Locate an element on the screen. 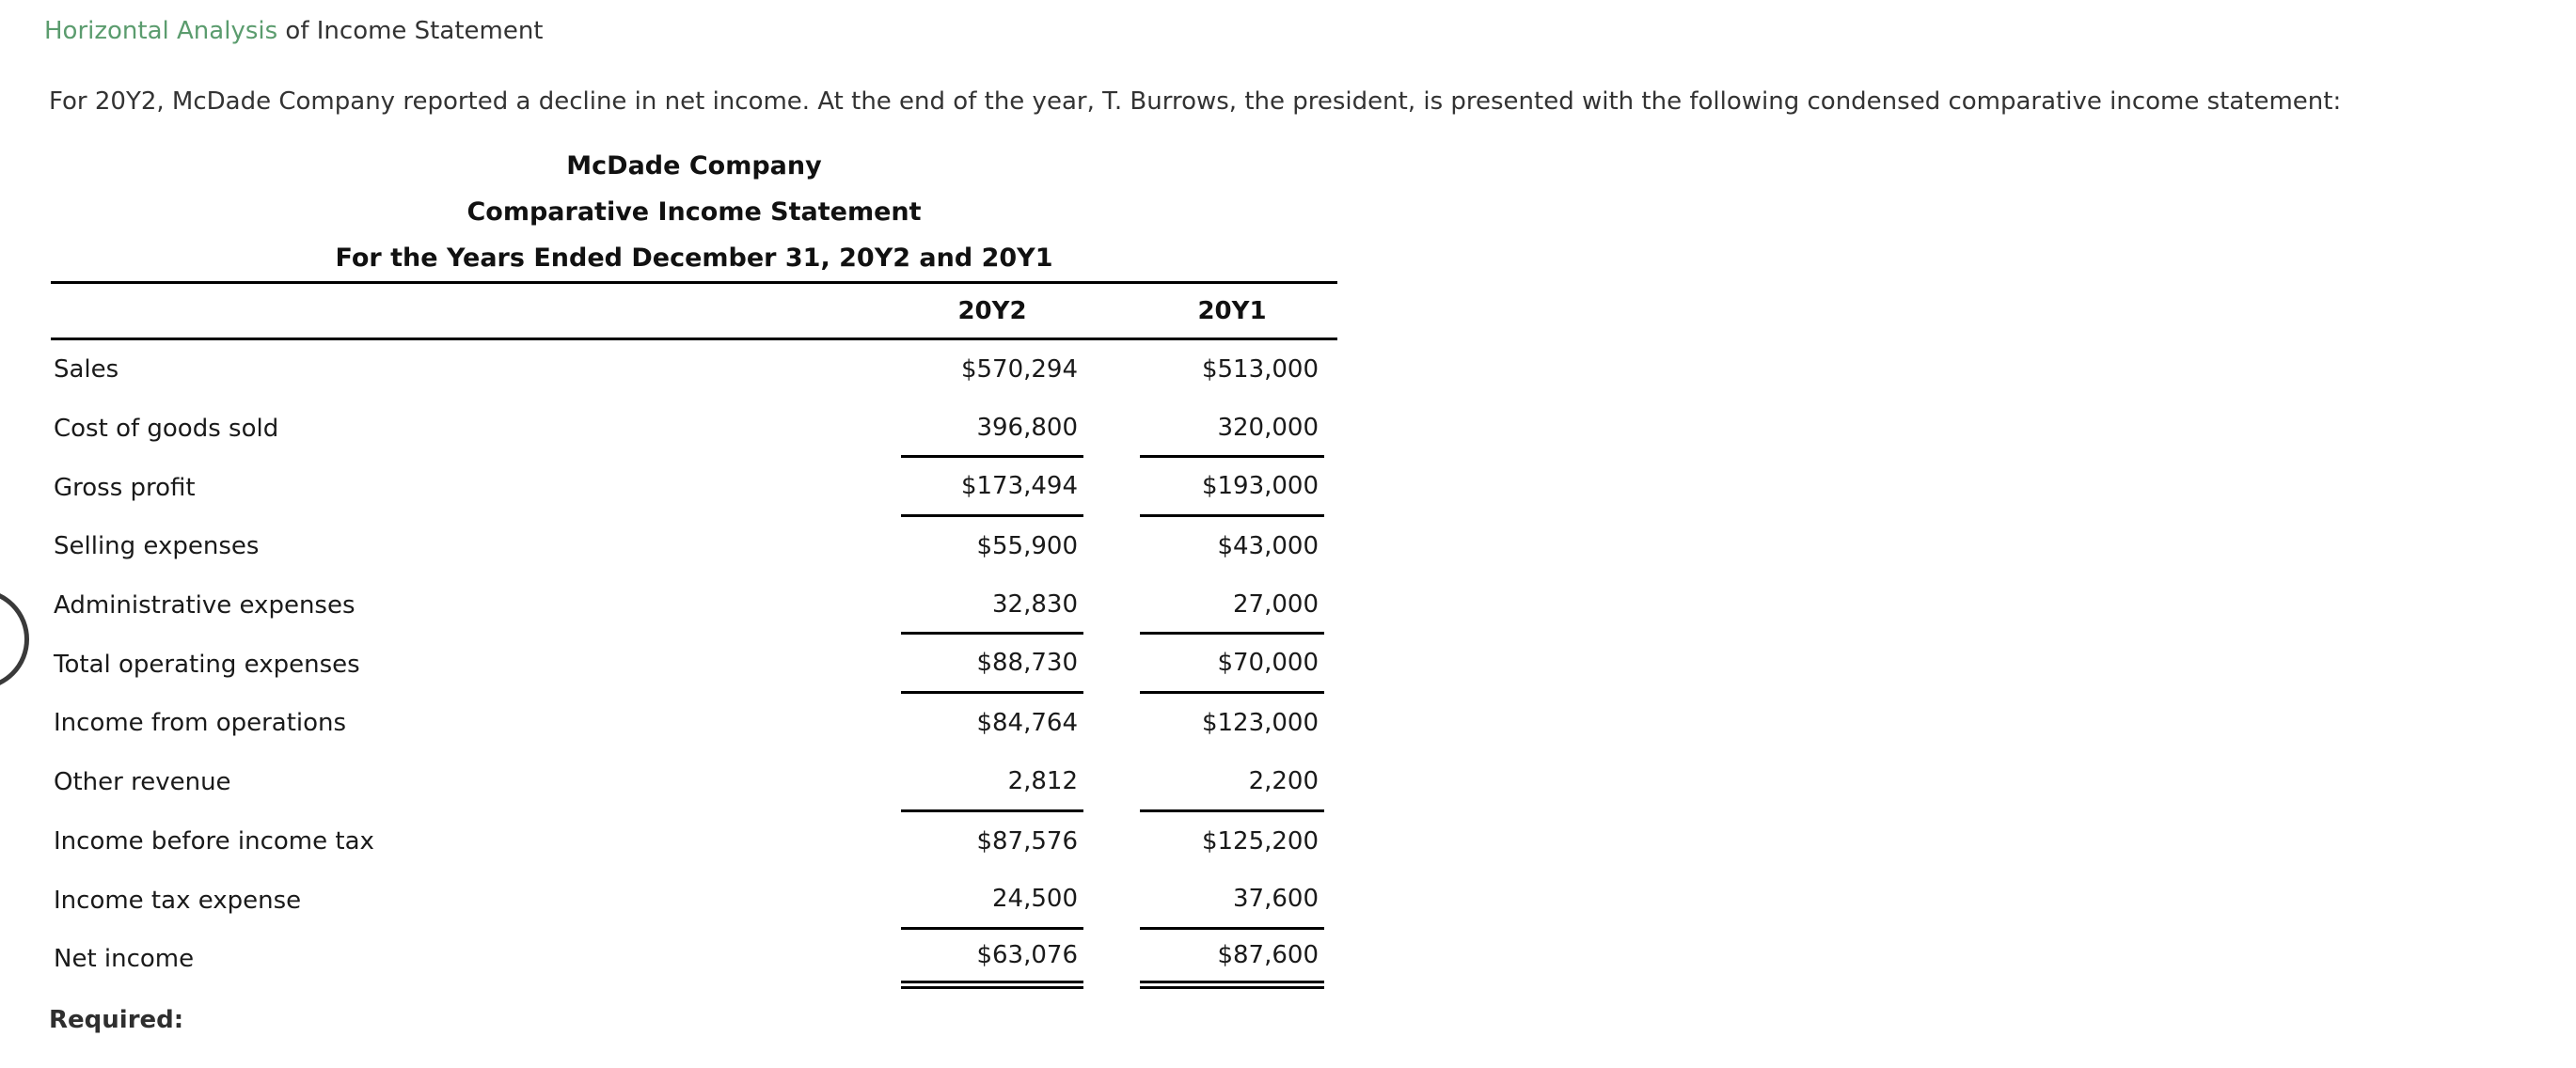 The image size is (2576, 1068). amount-20y1: $193,000 is located at coordinates (1232, 488).